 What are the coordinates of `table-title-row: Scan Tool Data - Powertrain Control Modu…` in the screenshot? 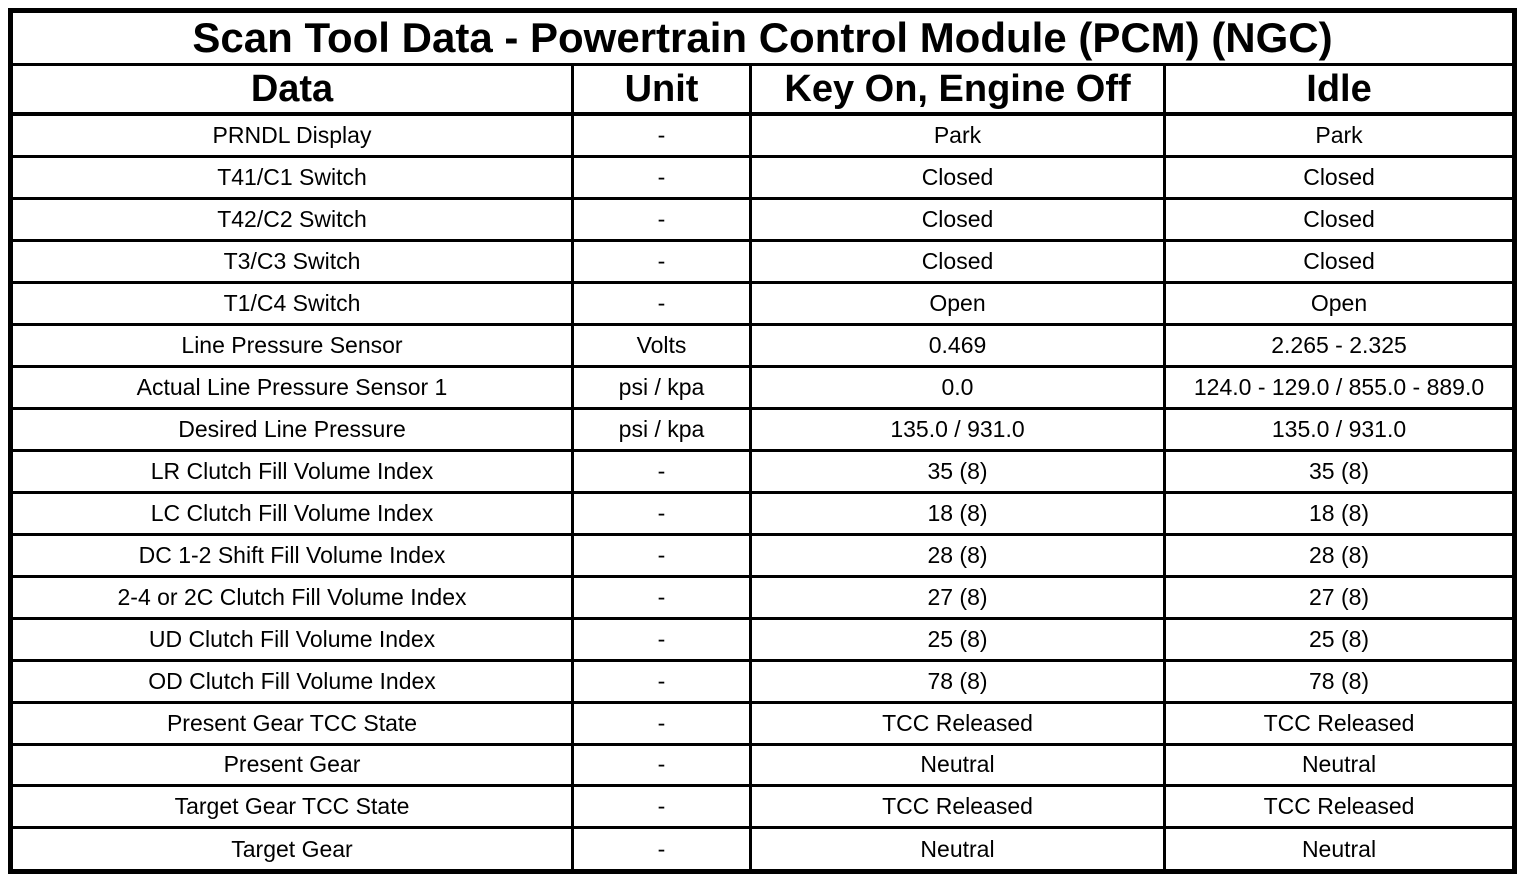 It's located at (762, 37).